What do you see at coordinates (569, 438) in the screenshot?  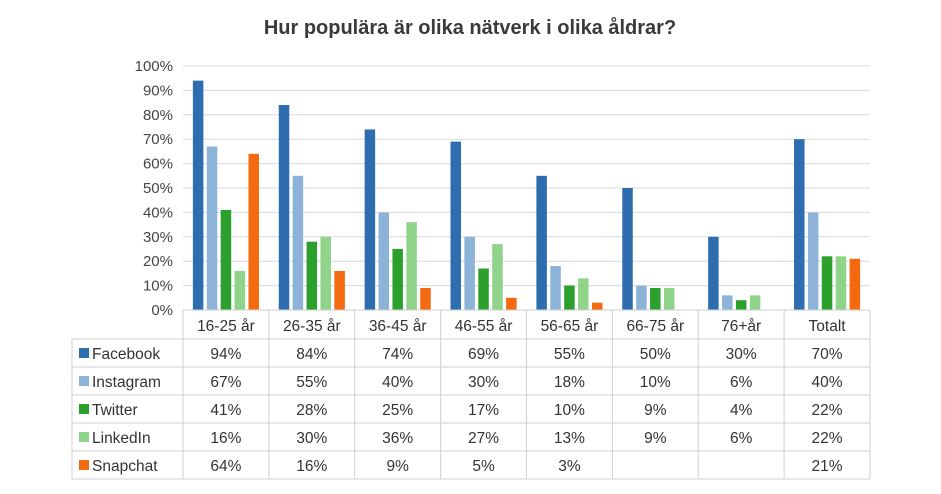 I see `data-label: 13%` at bounding box center [569, 438].